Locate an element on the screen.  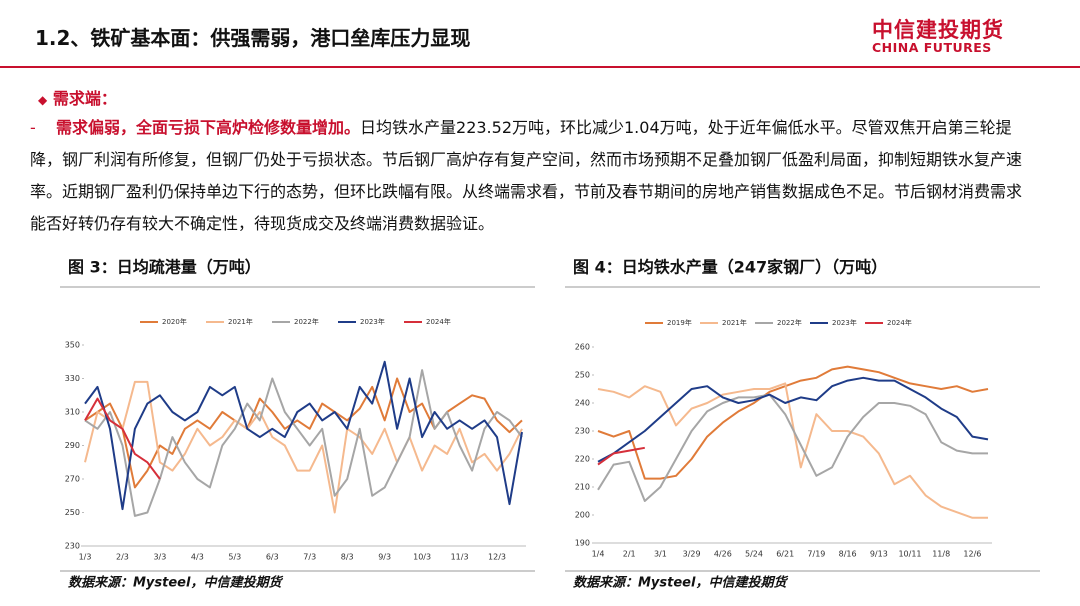
y-tick-label: 200 is located at coordinates (582, 515).